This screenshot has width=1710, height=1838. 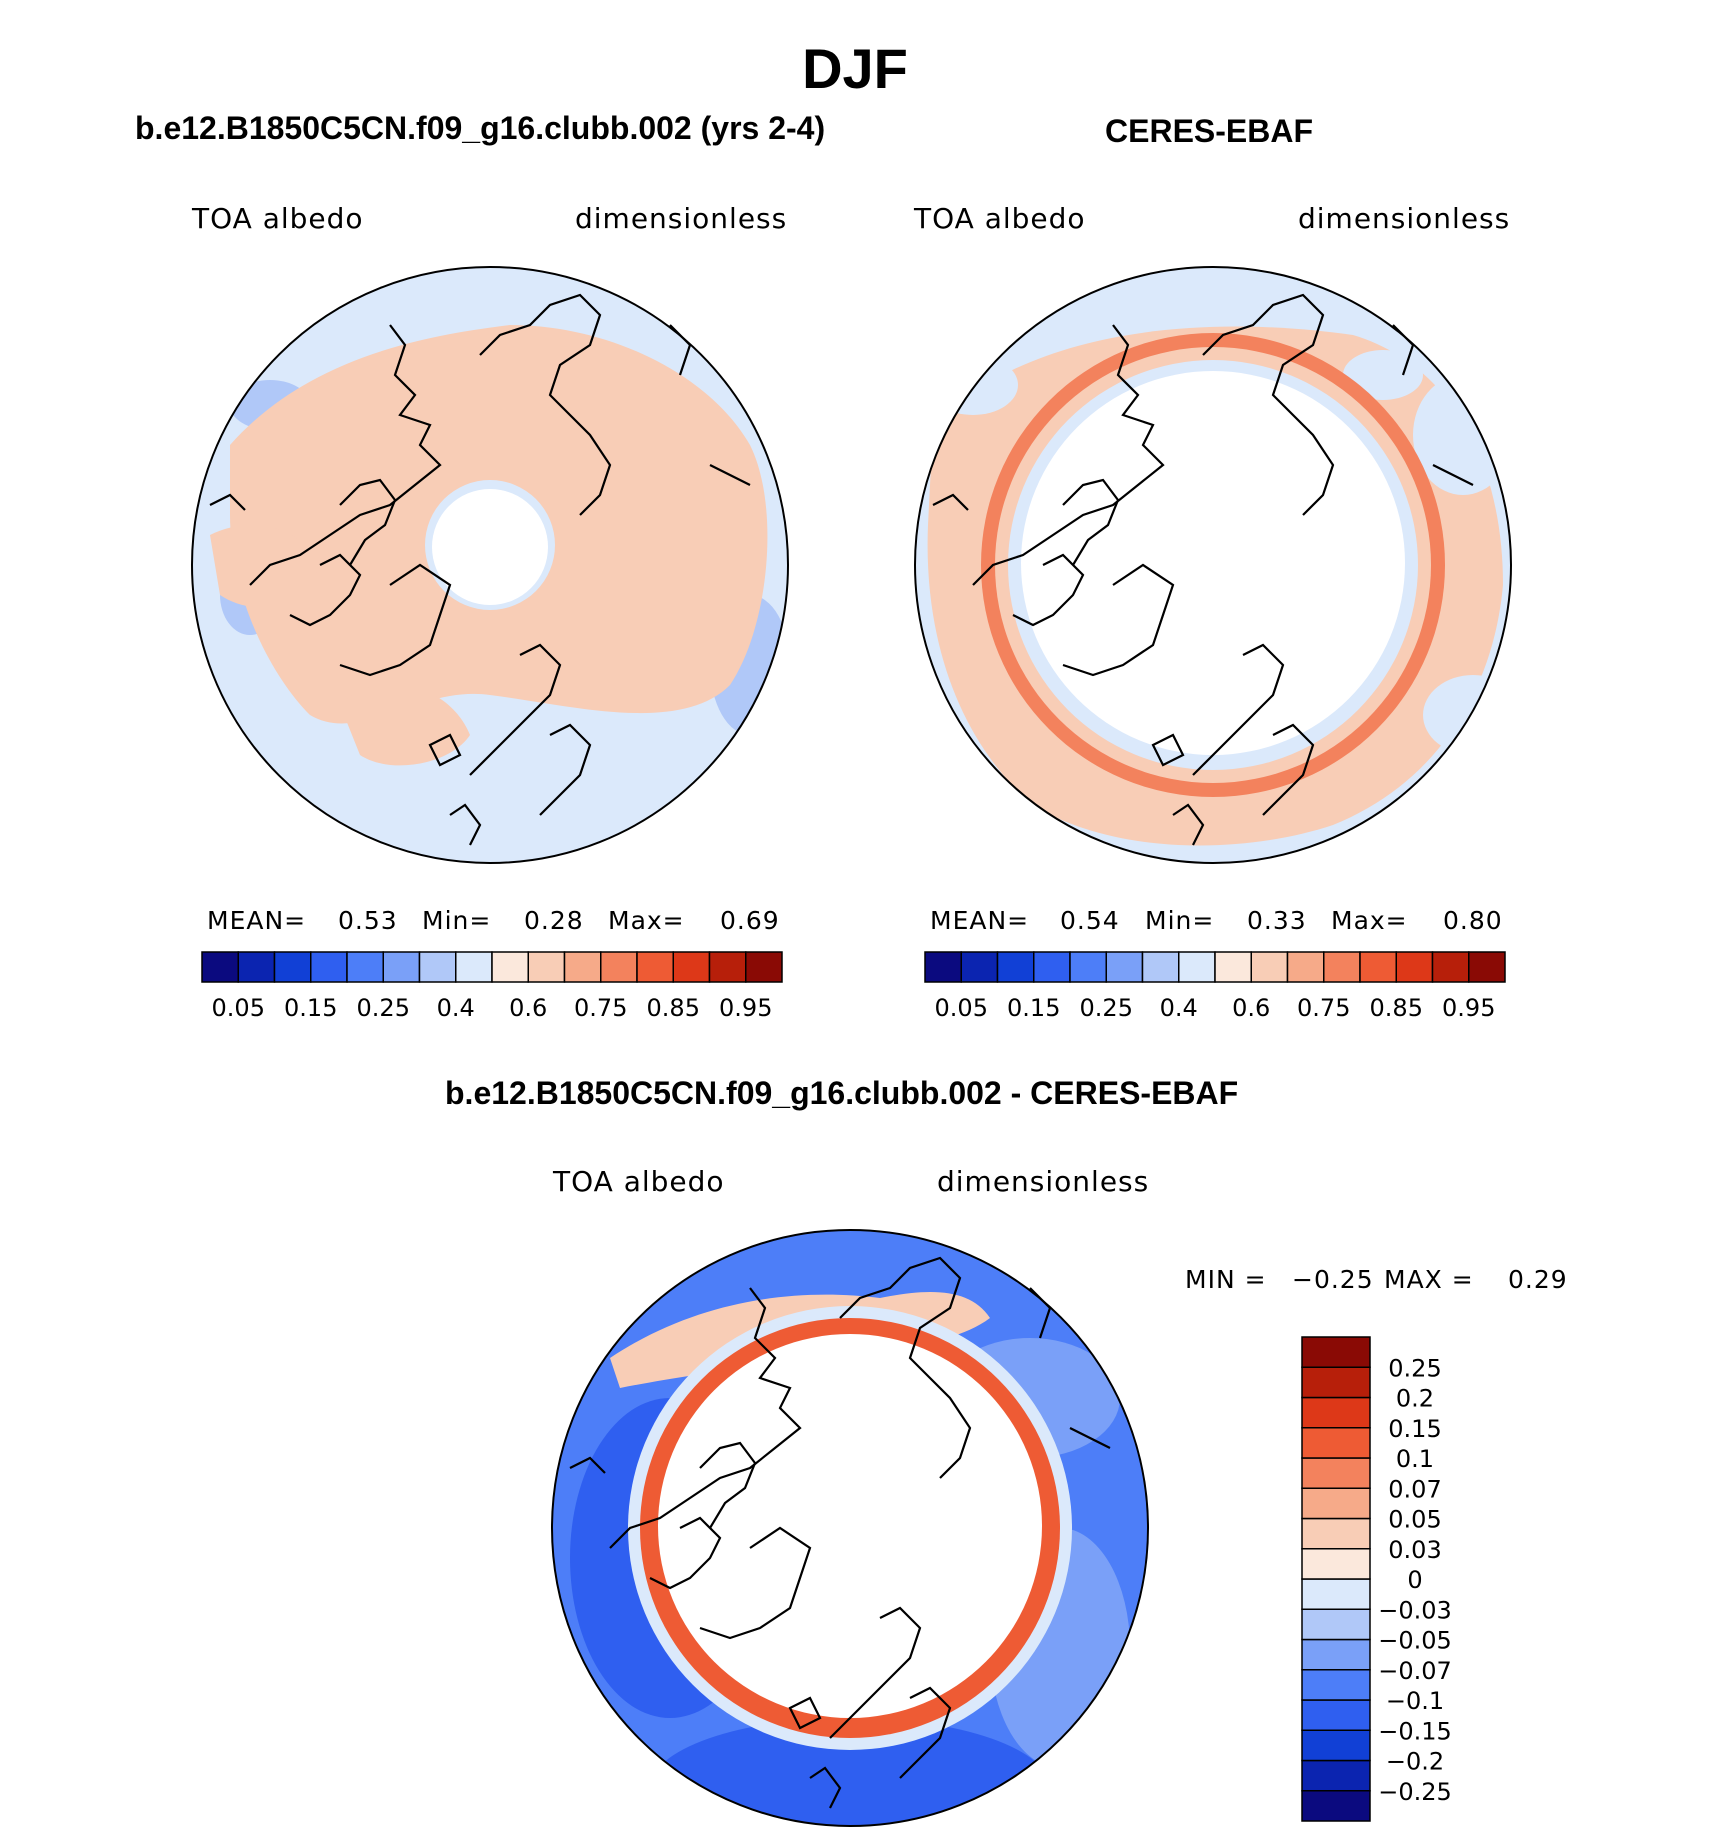 What do you see at coordinates (1000, 218) in the screenshot?
I see `panel-2-variable-label: TOA albedo` at bounding box center [1000, 218].